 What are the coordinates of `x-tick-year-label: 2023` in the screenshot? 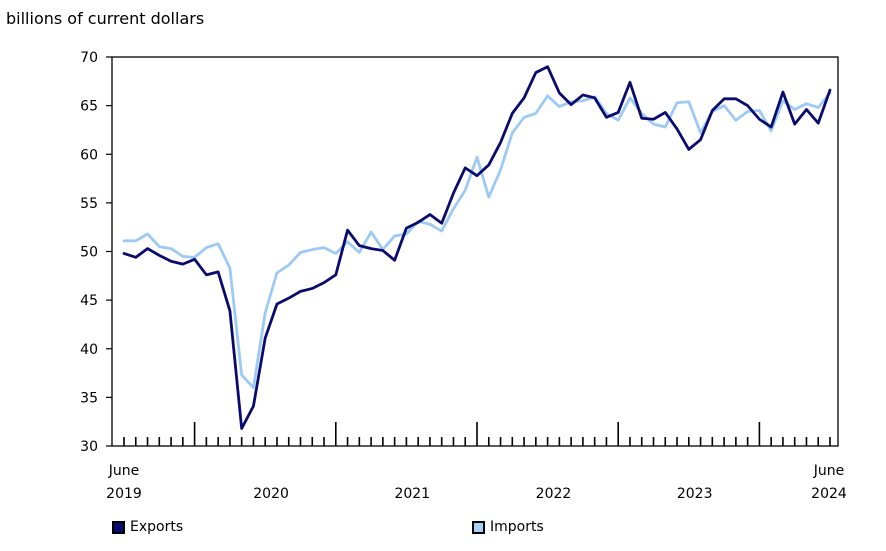 It's located at (695, 494).